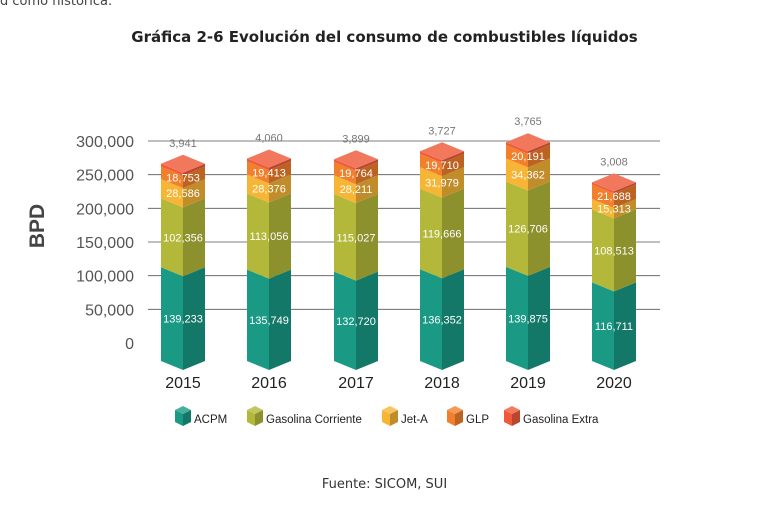  What do you see at coordinates (414, 420) in the screenshot?
I see `legend-label: Jet-A` at bounding box center [414, 420].